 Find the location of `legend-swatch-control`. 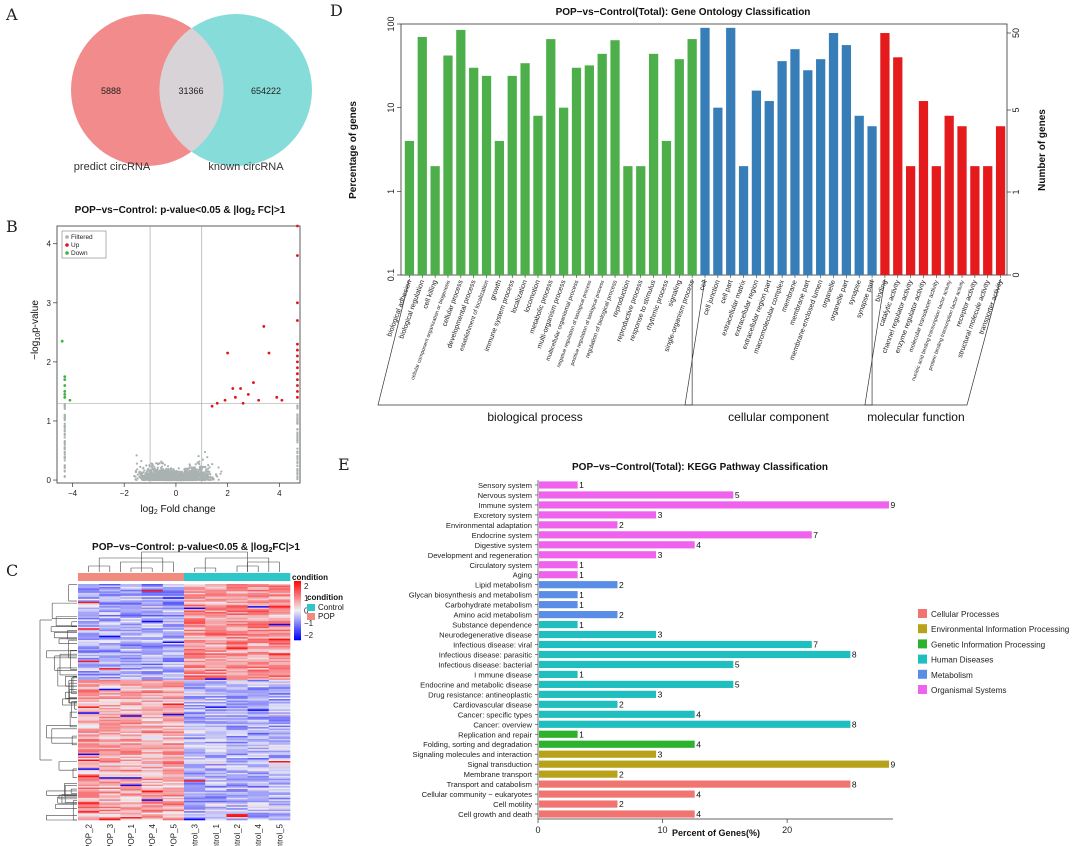

legend-swatch-control is located at coordinates (311, 607).